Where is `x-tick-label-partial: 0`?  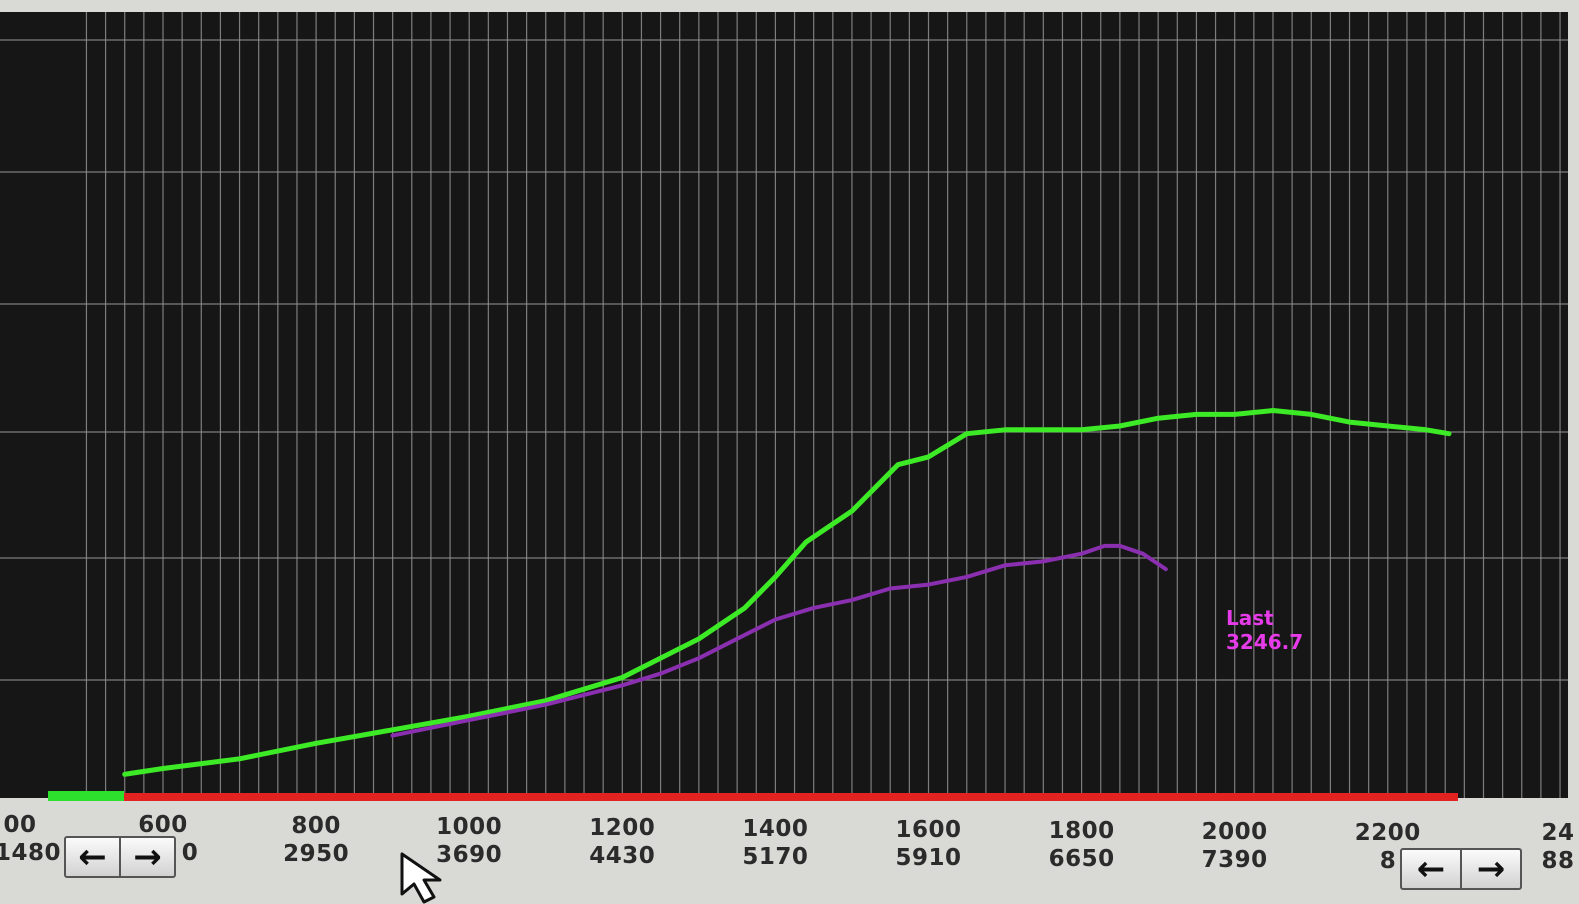
x-tick-label-partial: 0 is located at coordinates (190, 853).